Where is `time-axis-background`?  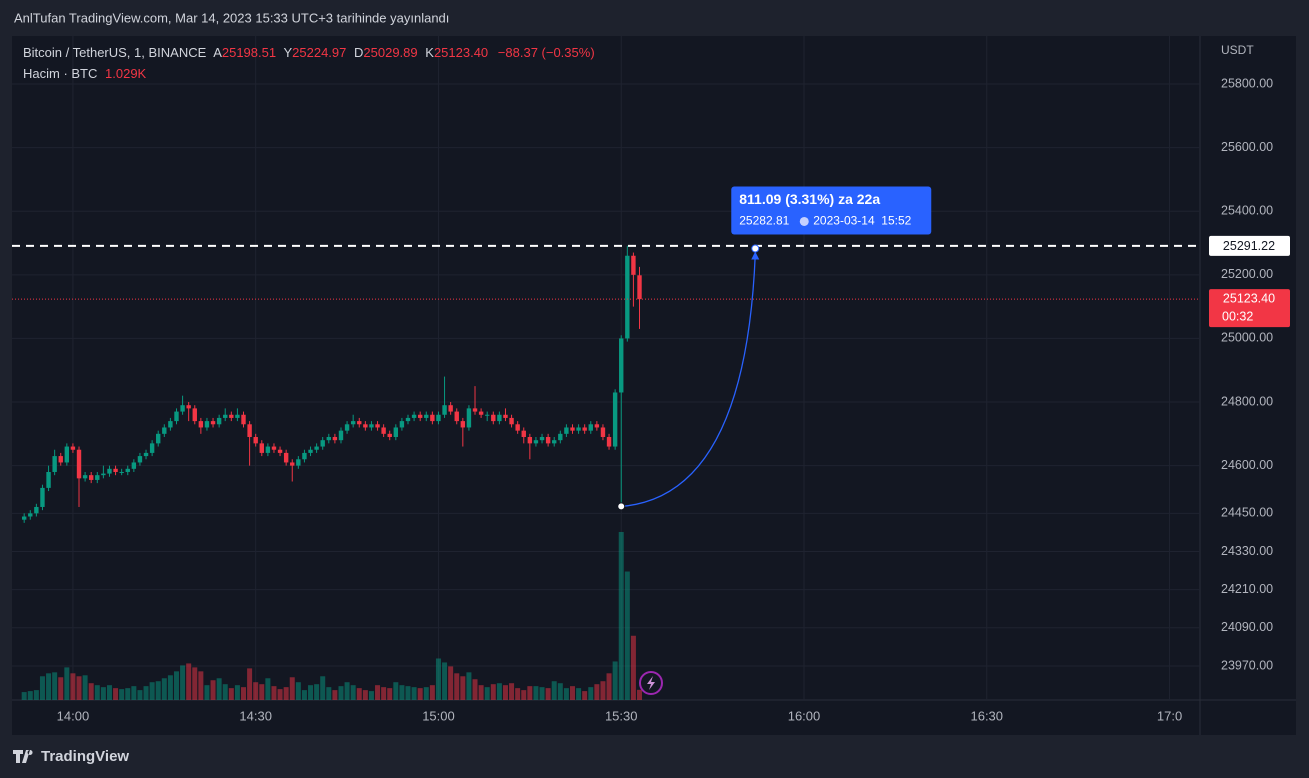 time-axis-background is located at coordinates (606, 717).